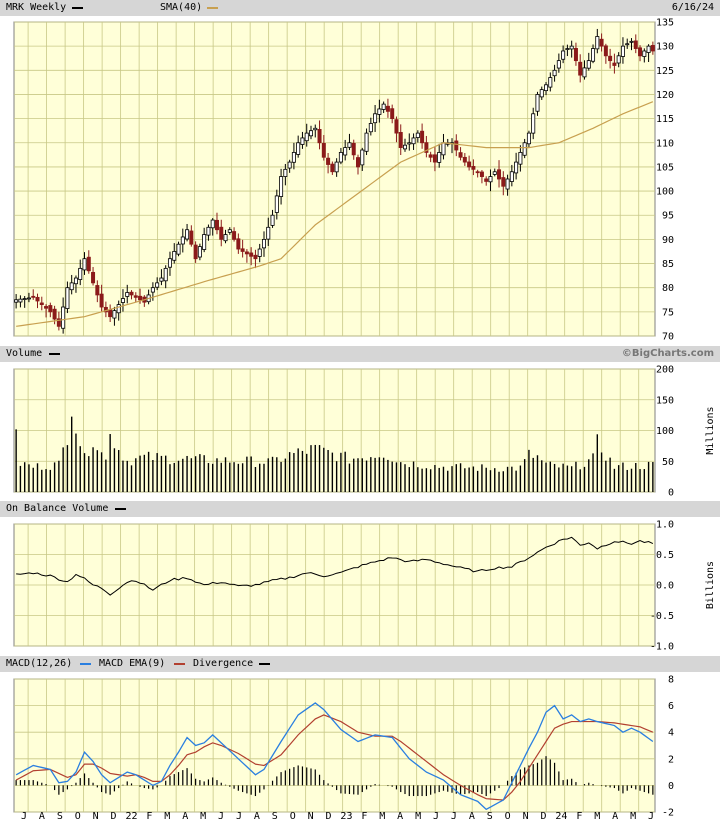 The width and height of the screenshot is (720, 820). I want to click on price-y-tick-label: 75, so click(668, 312).